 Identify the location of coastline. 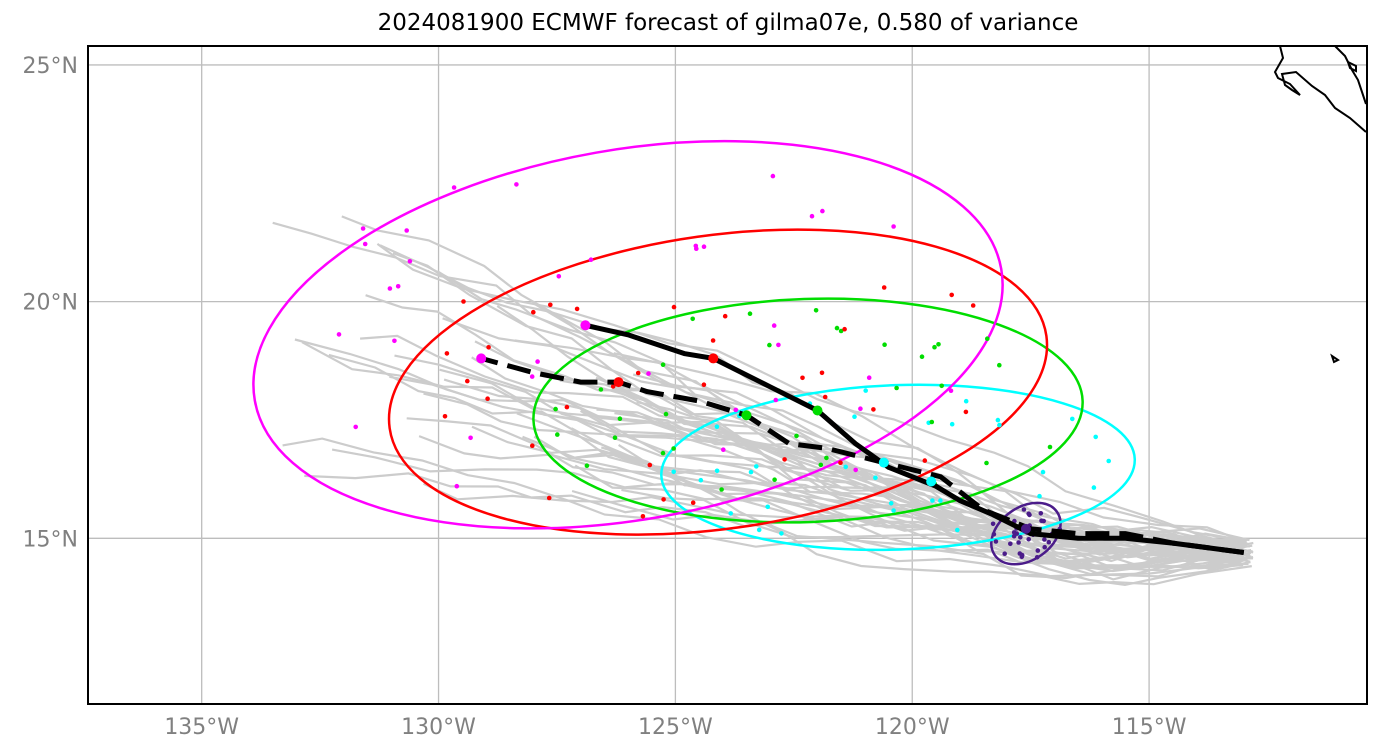
(1320, 204).